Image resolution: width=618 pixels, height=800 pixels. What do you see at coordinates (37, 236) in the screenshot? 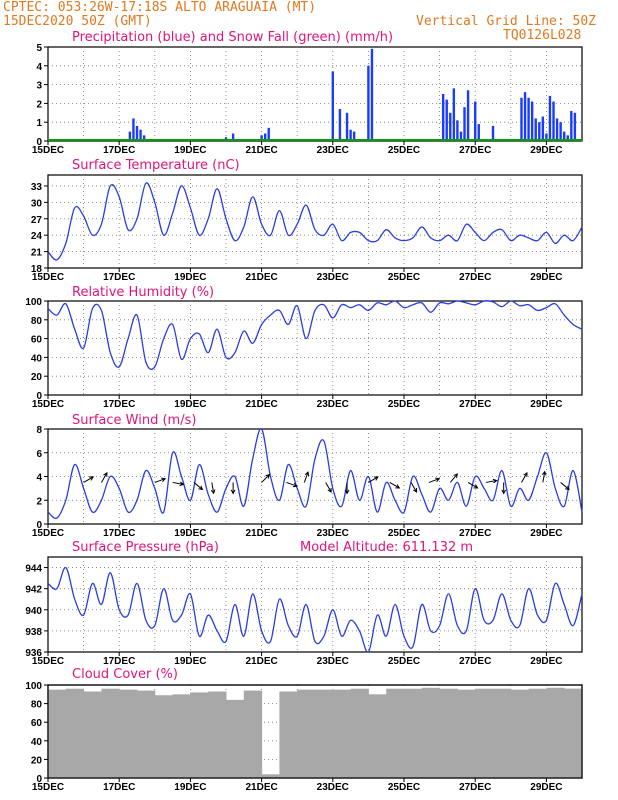
I see `y-tick-label: 24` at bounding box center [37, 236].